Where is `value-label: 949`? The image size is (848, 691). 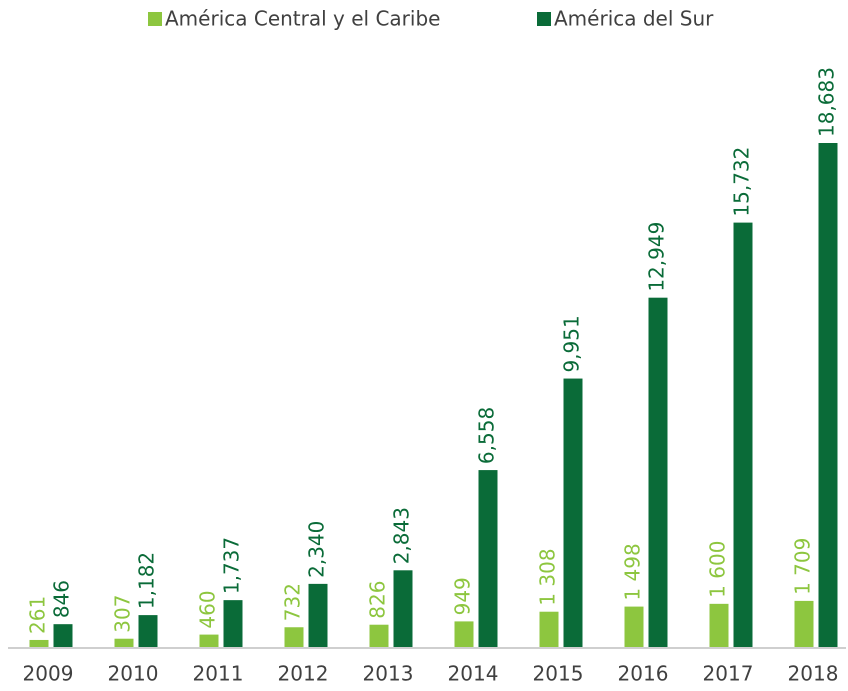
value-label: 949 is located at coordinates (463, 596).